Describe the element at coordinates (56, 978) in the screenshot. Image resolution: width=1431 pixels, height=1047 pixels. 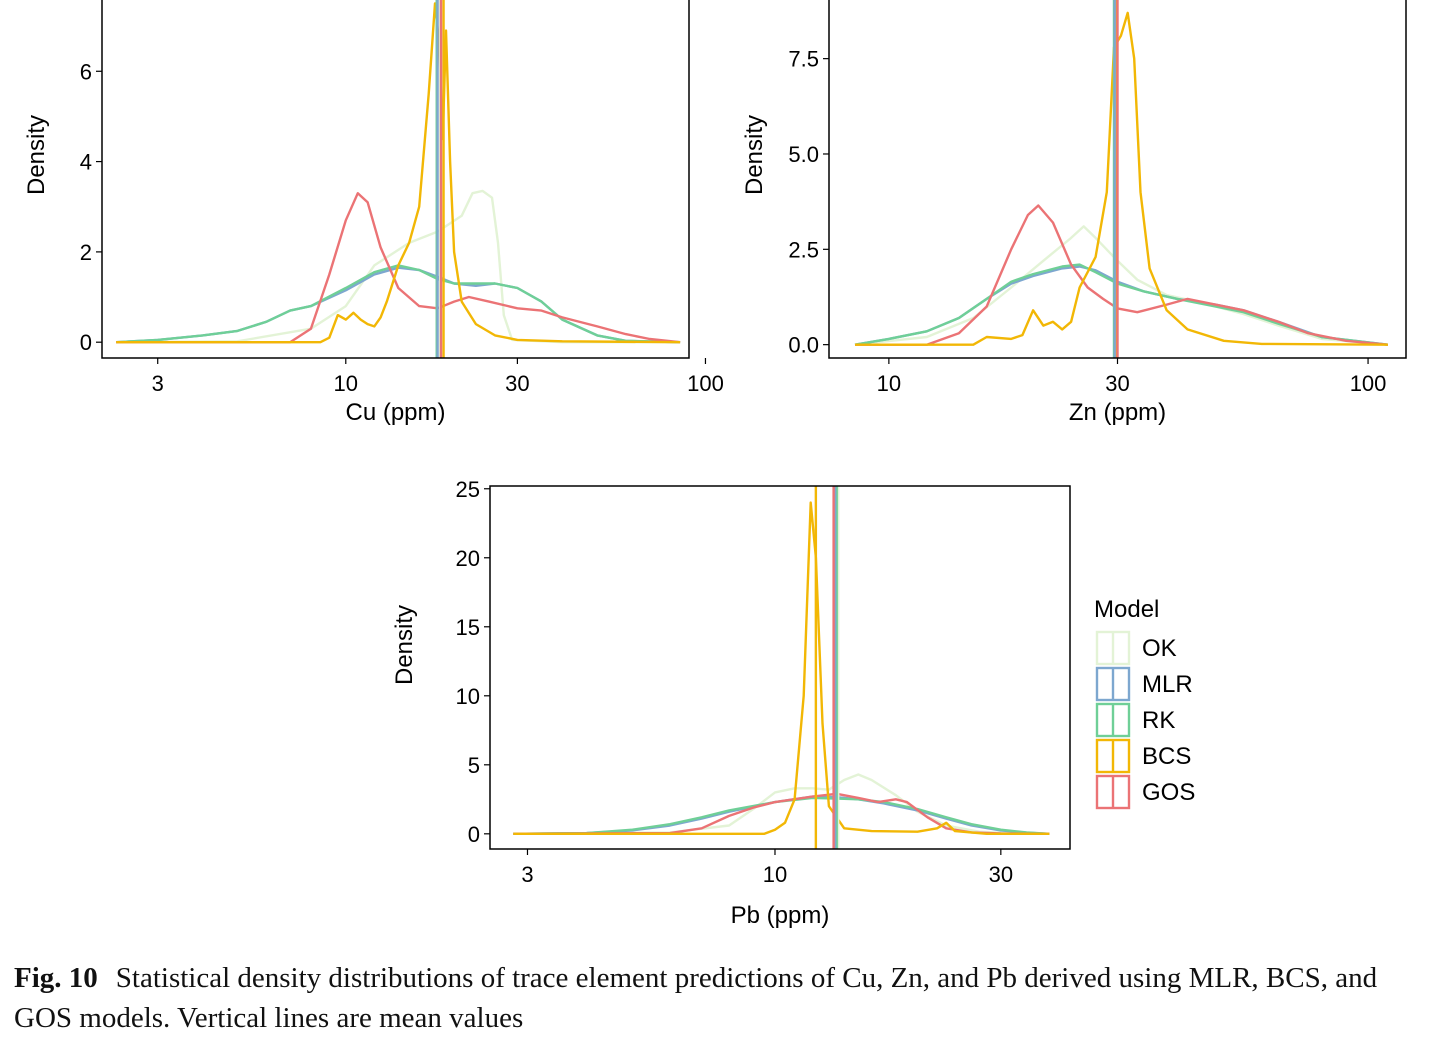
I see `figure-label: Fig. 10` at that location.